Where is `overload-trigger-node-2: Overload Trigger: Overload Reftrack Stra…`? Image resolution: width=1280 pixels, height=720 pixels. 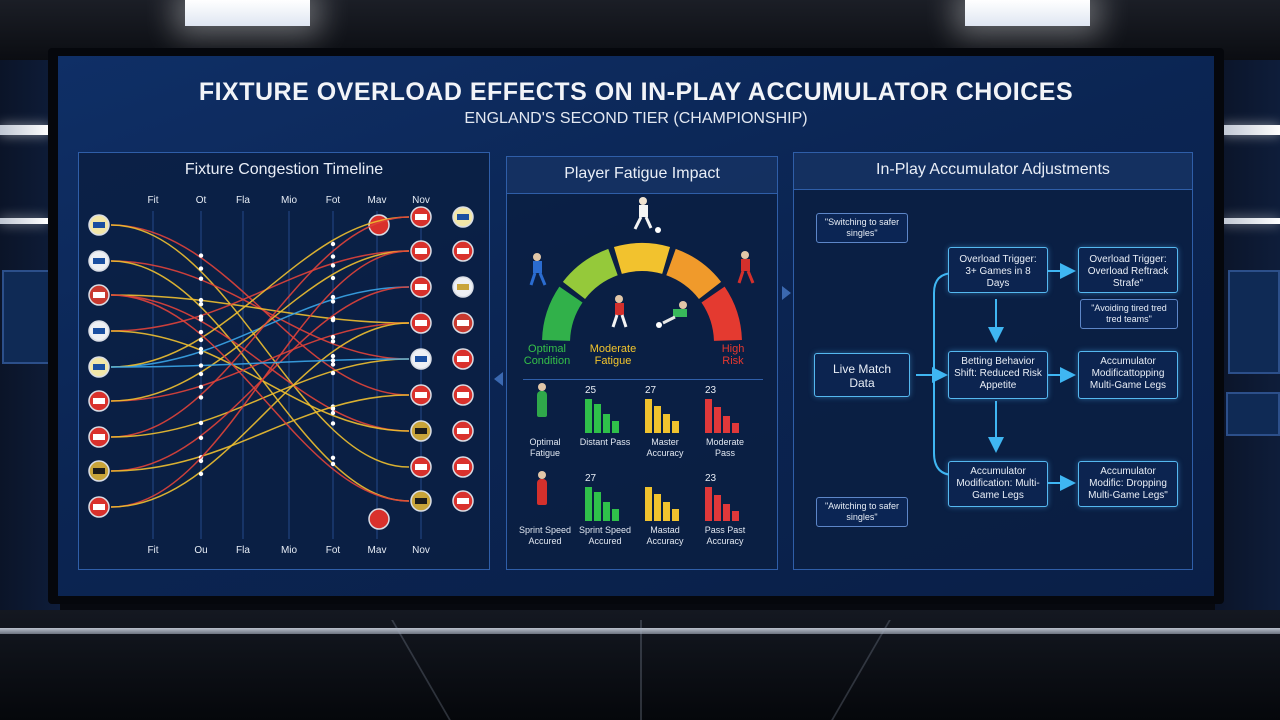
overload-trigger-node-2: Overload Trigger: Overload Reftrack Stra… is located at coordinates (1128, 270).